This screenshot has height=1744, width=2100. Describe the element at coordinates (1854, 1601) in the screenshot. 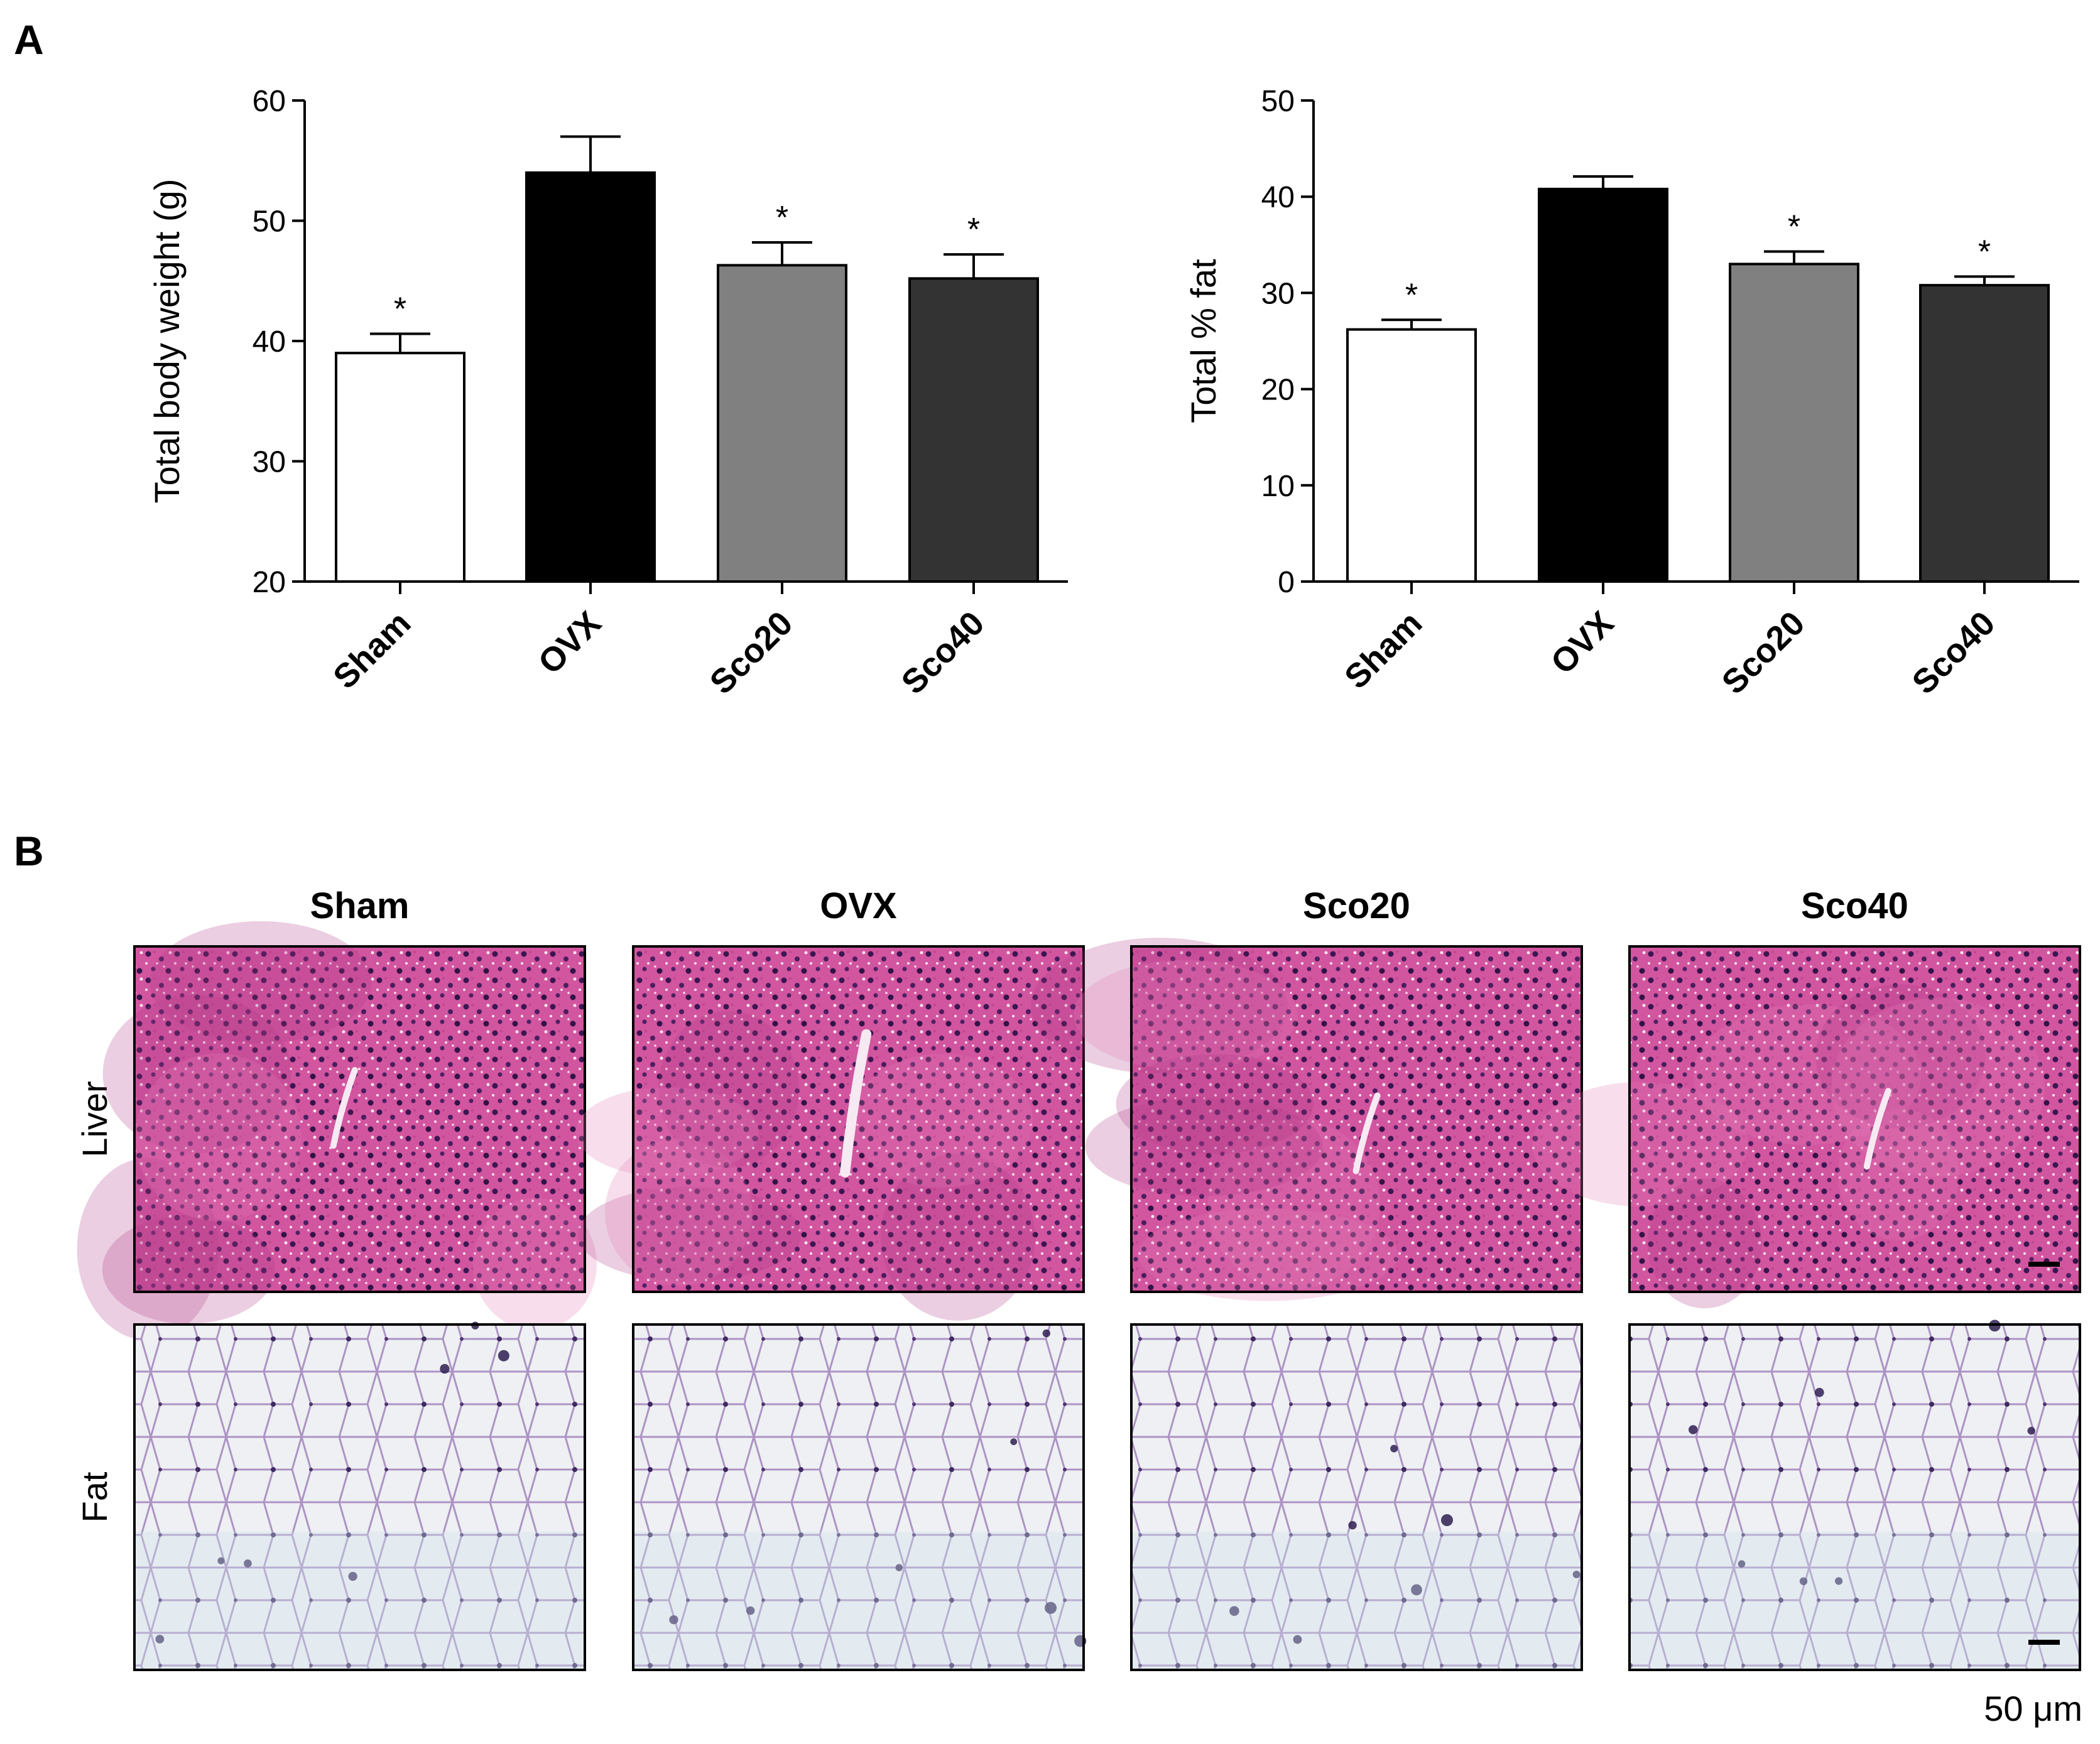

I see `background-tint` at that location.